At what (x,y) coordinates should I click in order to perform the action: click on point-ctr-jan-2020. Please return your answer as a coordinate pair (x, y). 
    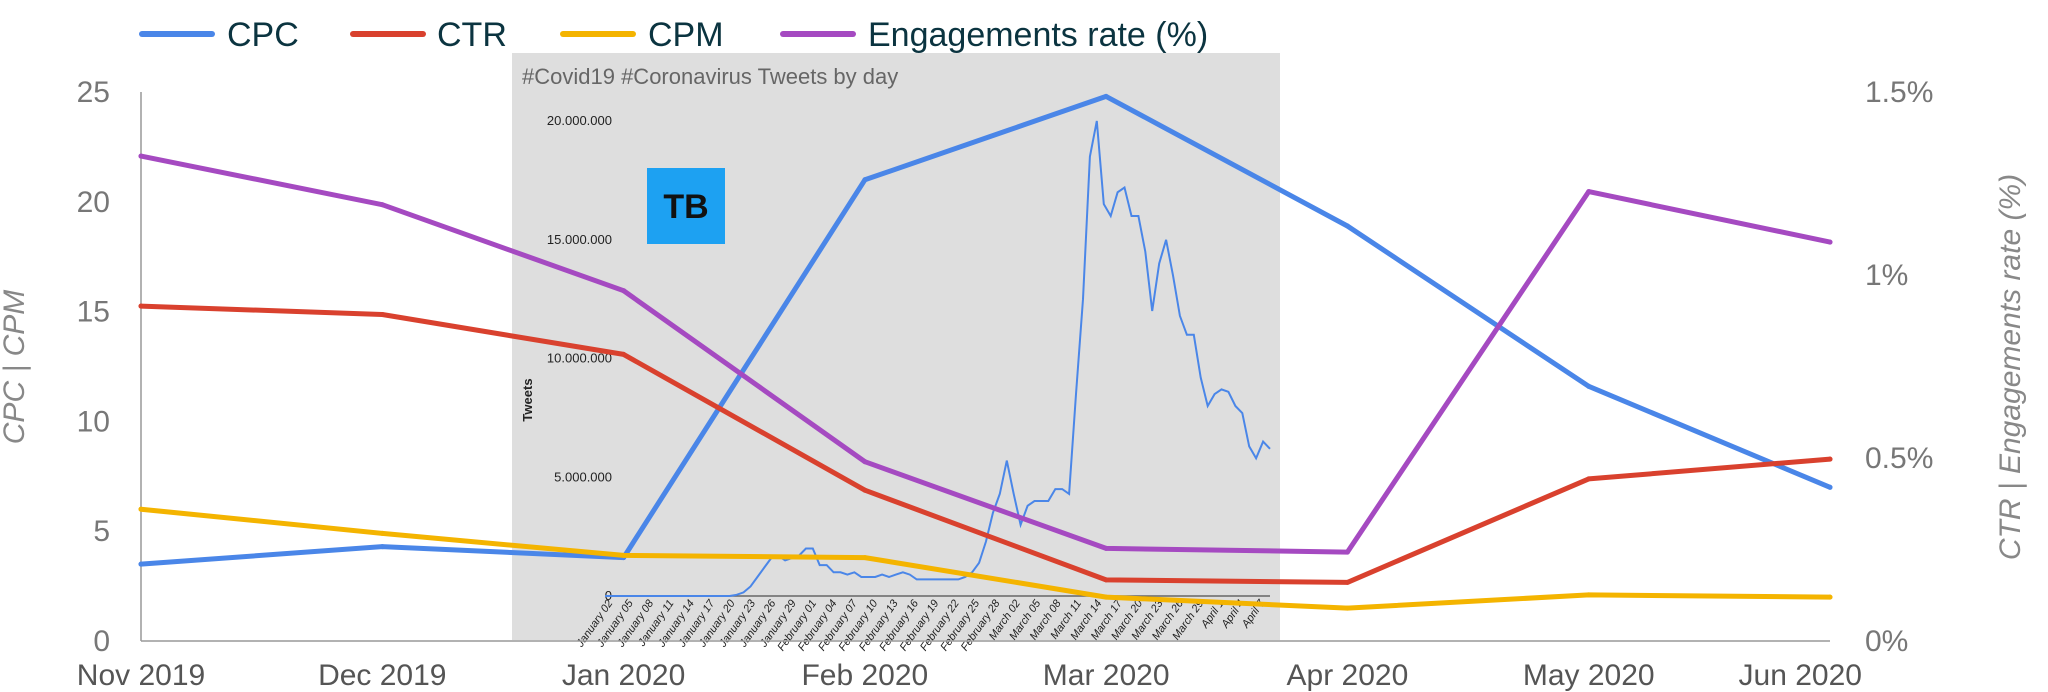
    Looking at the image, I should click on (624, 354).